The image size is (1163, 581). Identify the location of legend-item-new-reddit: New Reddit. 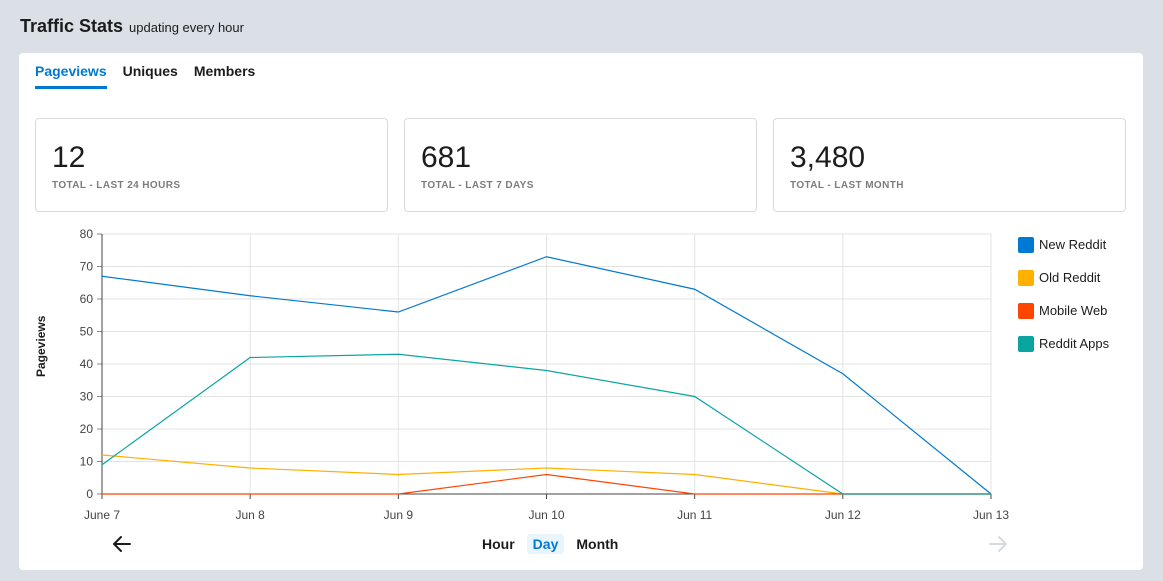
(1063, 244).